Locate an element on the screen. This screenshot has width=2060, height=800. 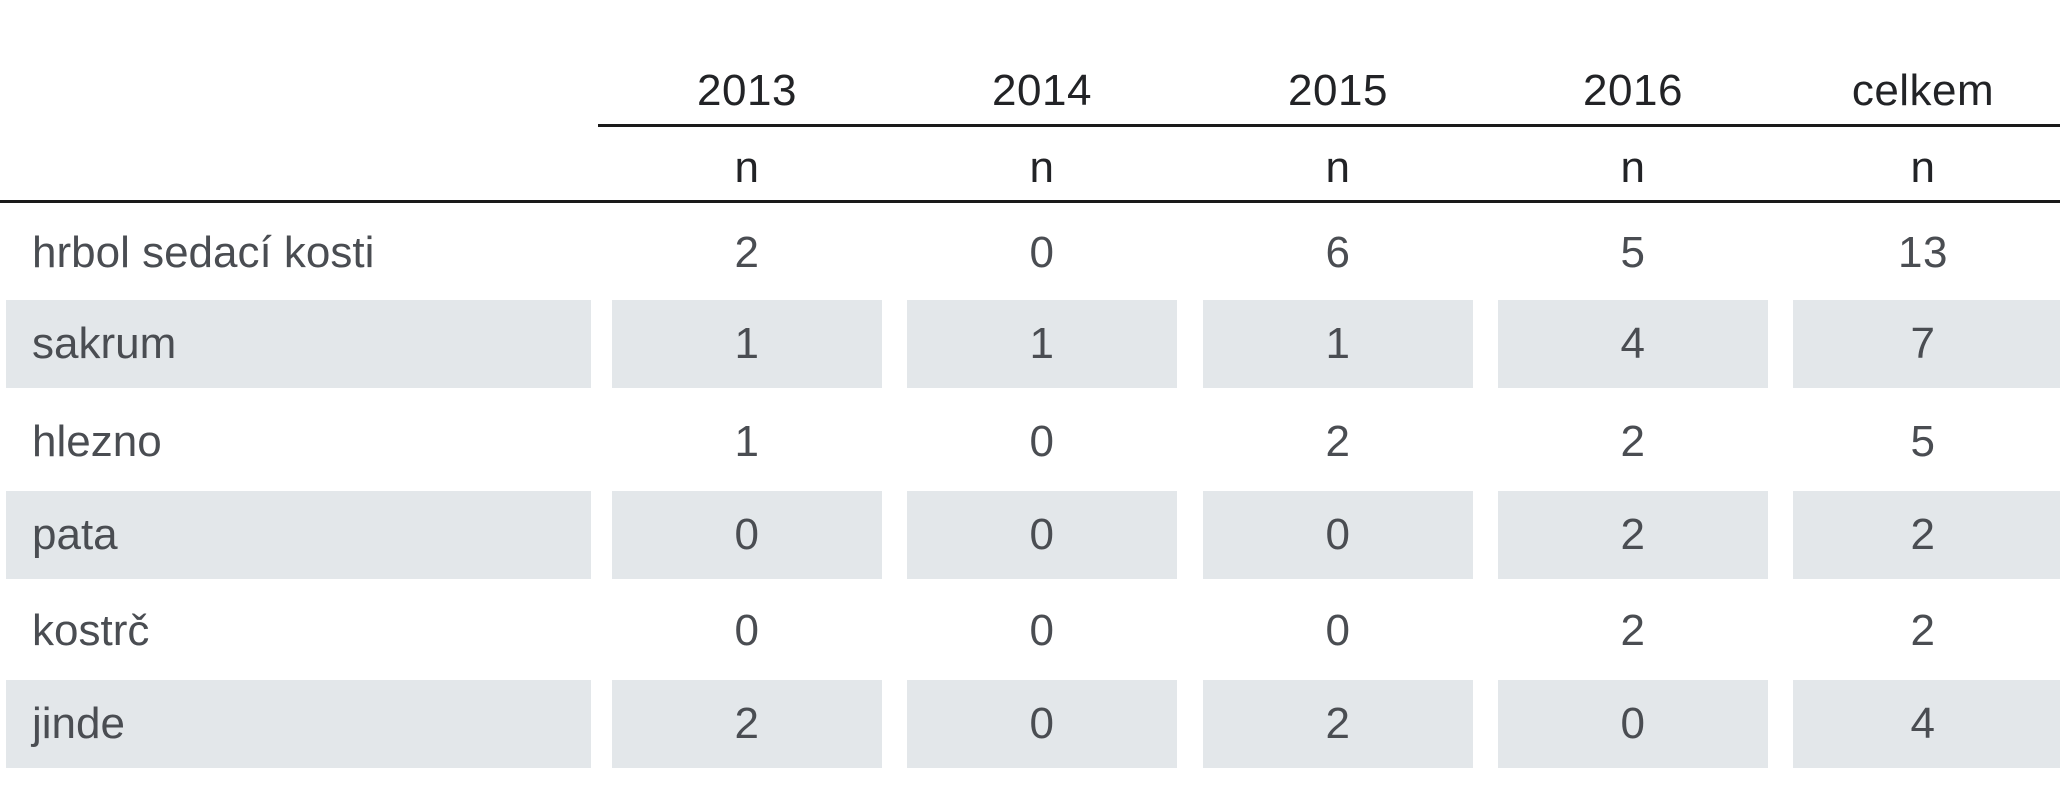
table-row: hrbol sedací kosti 2 0 6 5 13 is located at coordinates (1030, 253).